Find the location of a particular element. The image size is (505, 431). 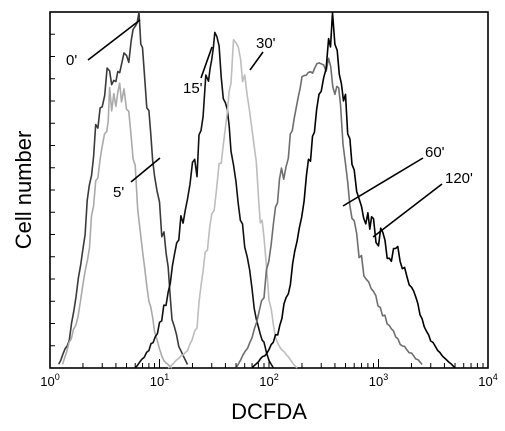

curve-label: 5' is located at coordinates (118, 192).